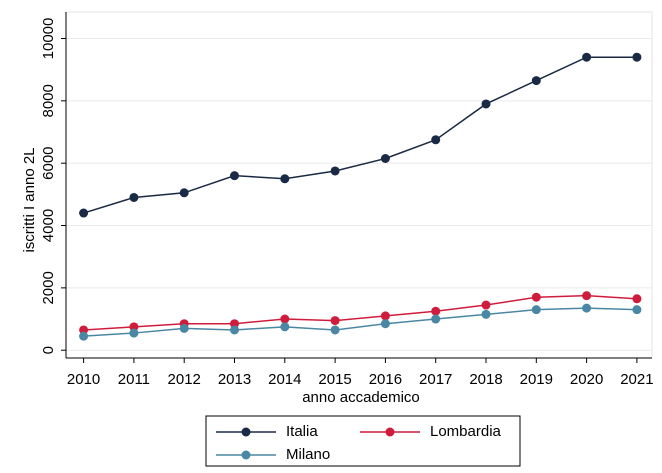 This screenshot has width=662, height=473. Describe the element at coordinates (302, 431) in the screenshot. I see `legend-label: Italia` at that location.